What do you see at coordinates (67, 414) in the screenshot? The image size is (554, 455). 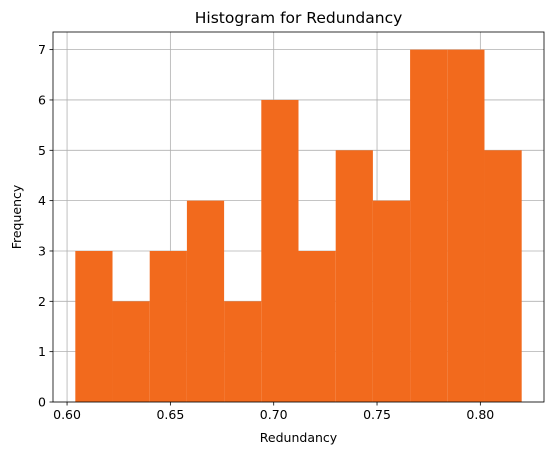 I see `x-tick-label: 0.60` at bounding box center [67, 414].